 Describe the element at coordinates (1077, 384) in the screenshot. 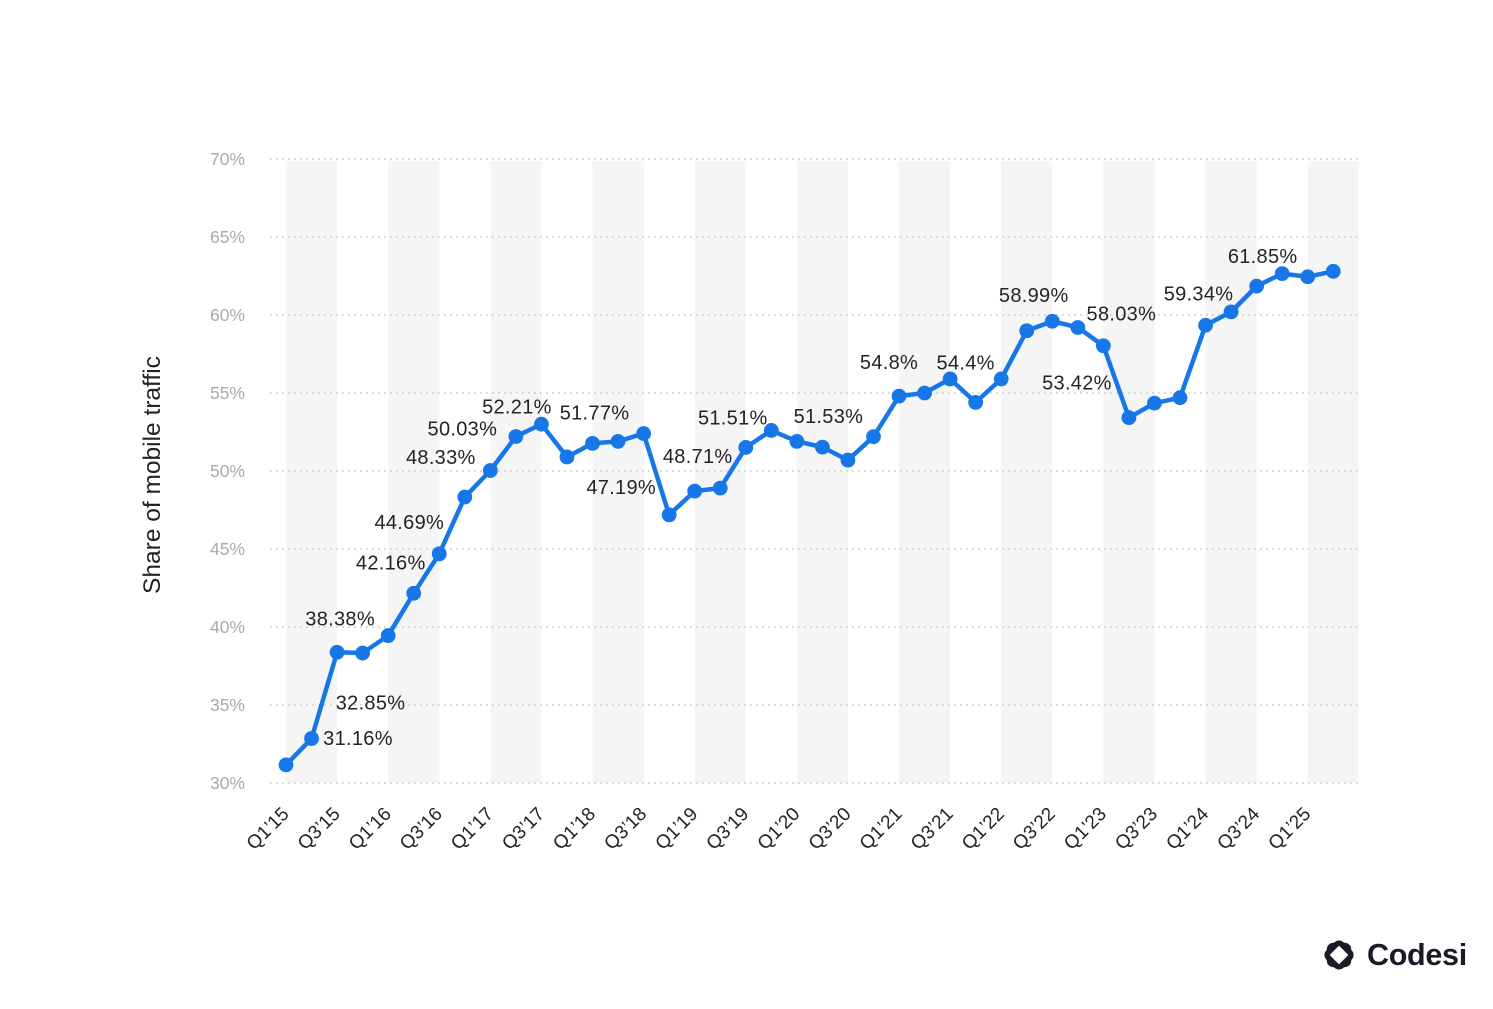

I see `data-point-label: 53.42%` at that location.